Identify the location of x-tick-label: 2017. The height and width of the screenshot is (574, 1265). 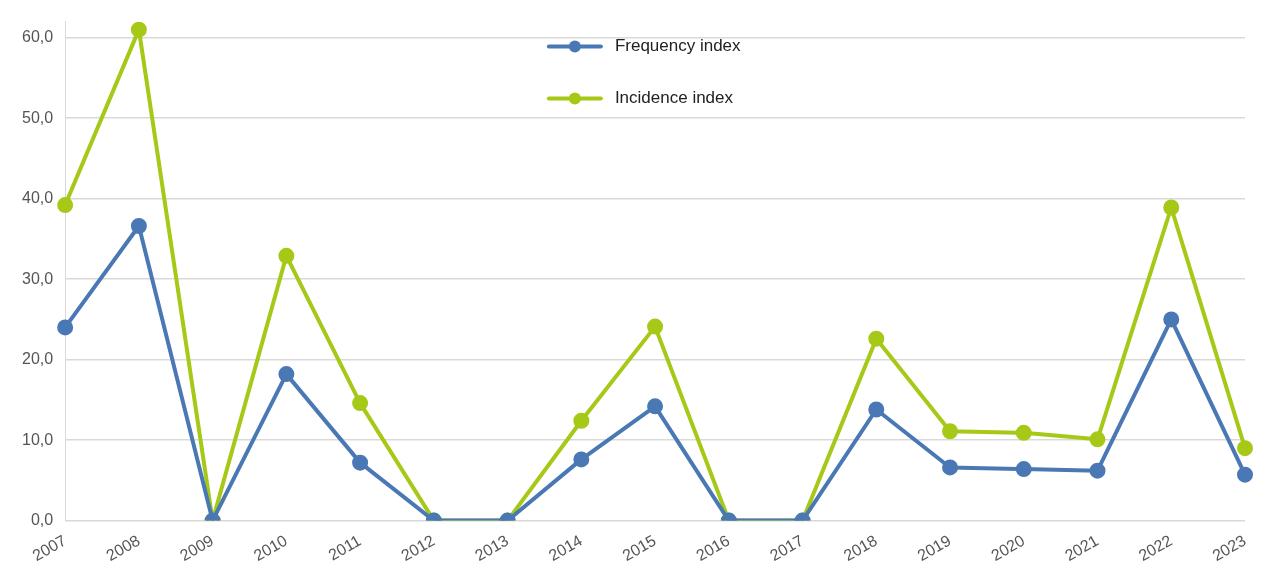
(786, 548).